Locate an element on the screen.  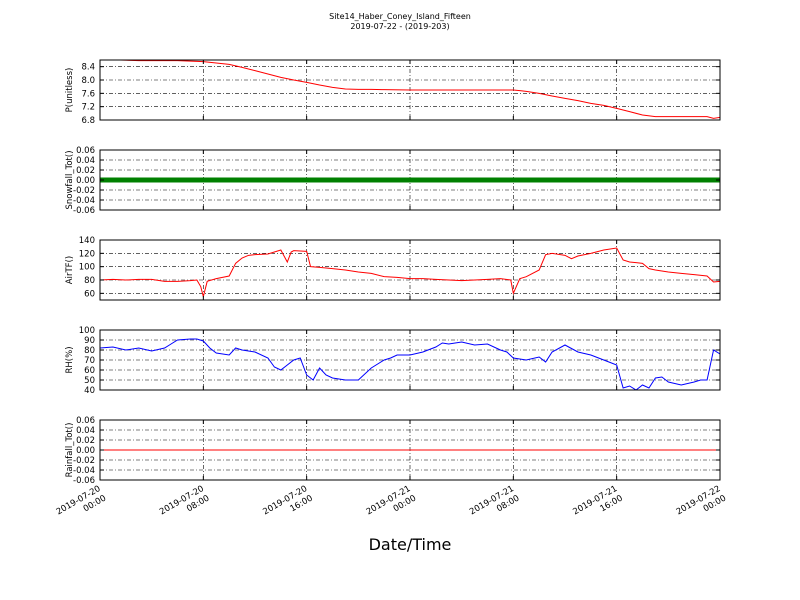
panel-2: 60 80 100 120 140 AirTF() is located at coordinates (393, 268).